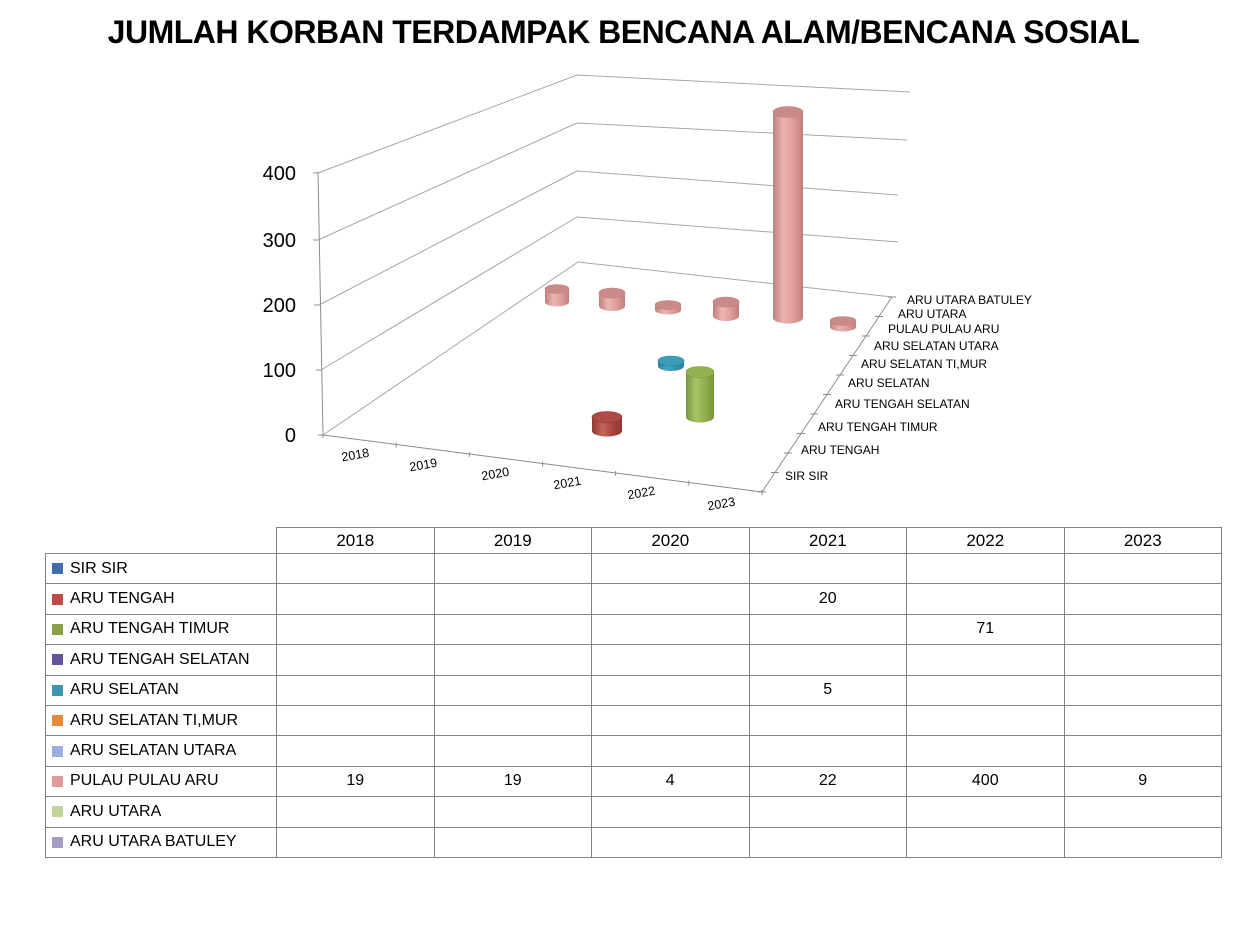  I want to click on value-axis, so click(320, 303).